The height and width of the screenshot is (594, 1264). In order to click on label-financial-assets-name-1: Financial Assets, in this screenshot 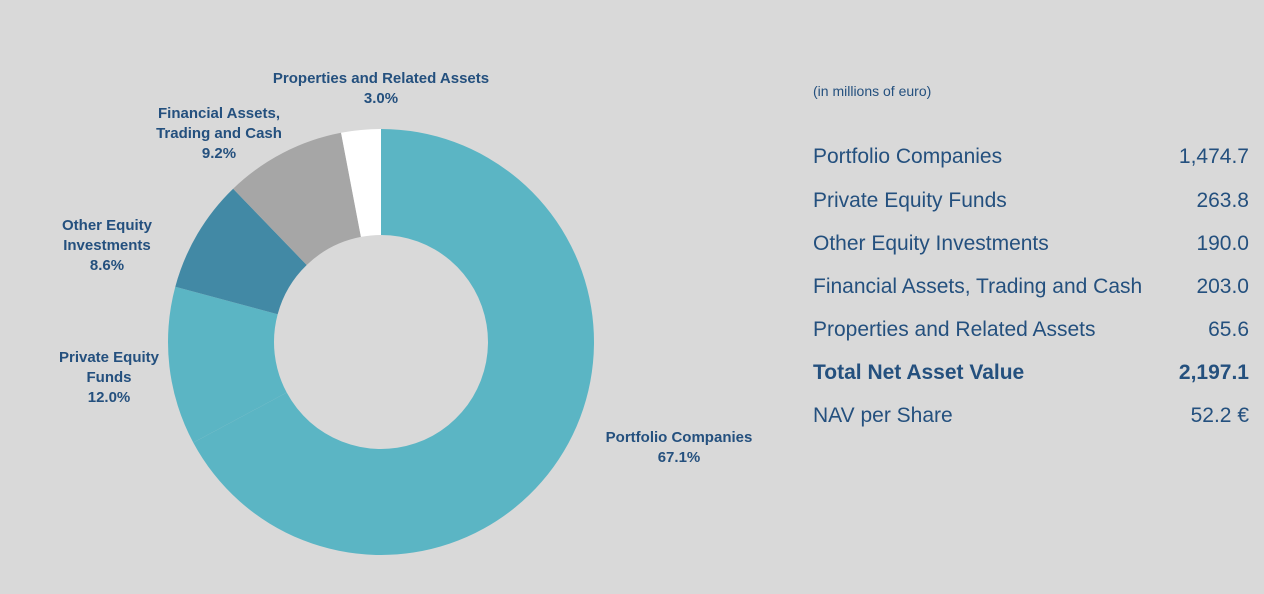, I will do `click(218, 113)`.